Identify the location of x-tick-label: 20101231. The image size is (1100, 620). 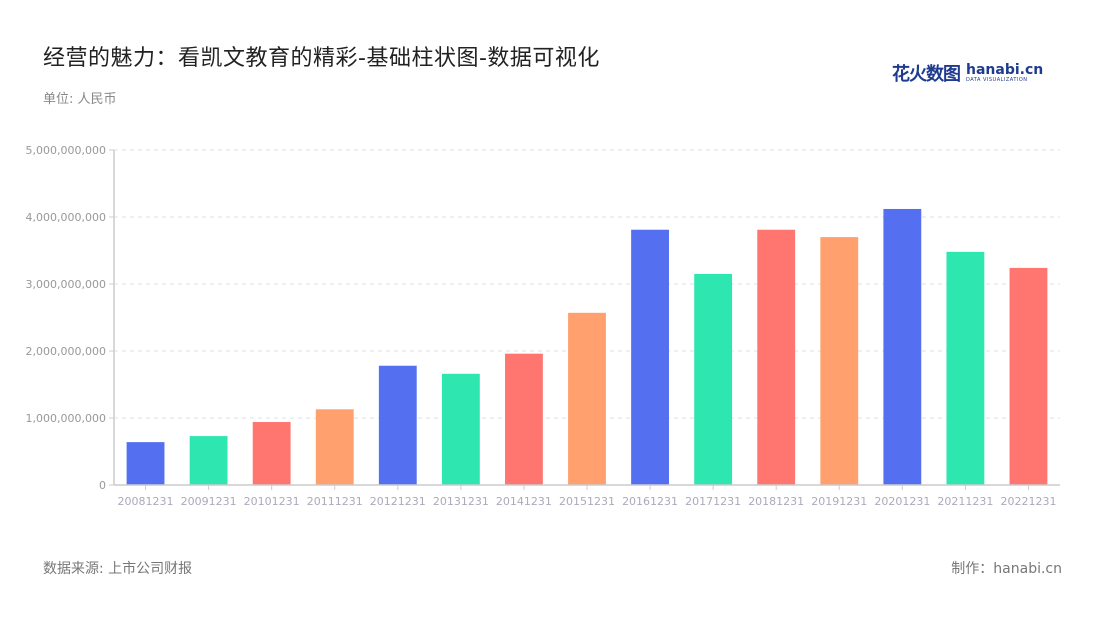
(272, 501).